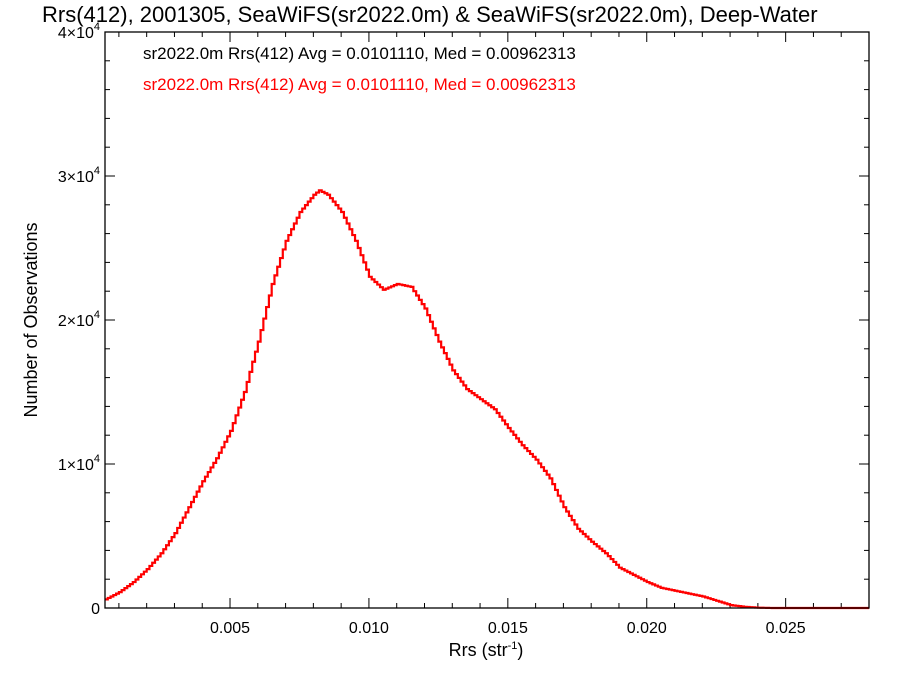 Image resolution: width=900 pixels, height=675 pixels. What do you see at coordinates (508, 628) in the screenshot?
I see `x-tick-label-2: 0.015` at bounding box center [508, 628].